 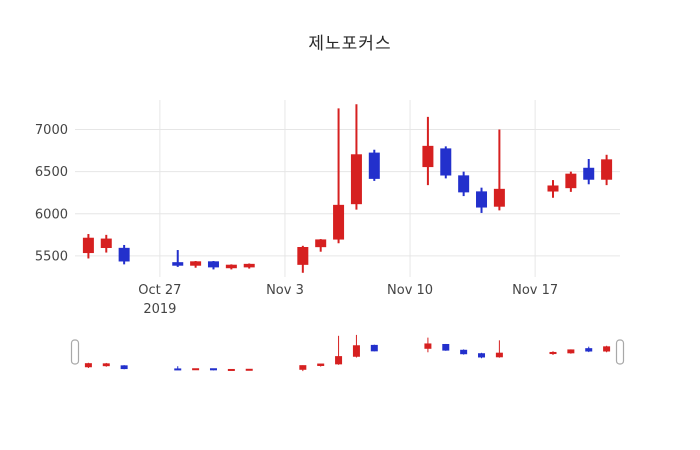 I want to click on x-tick-label: Nov 10, so click(x=410, y=290).